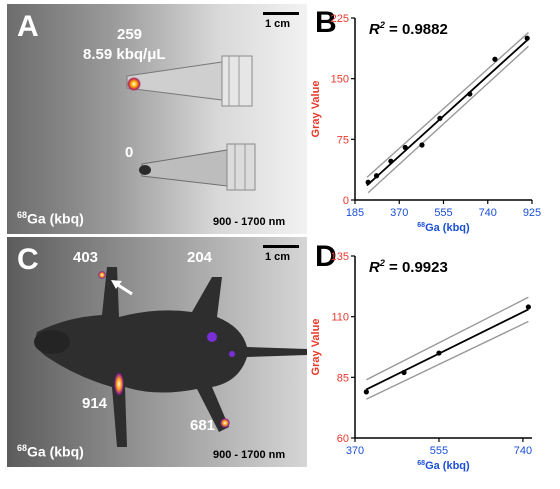 This screenshot has height=489, width=560. I want to click on y-tick-label: 60, so click(343, 439).